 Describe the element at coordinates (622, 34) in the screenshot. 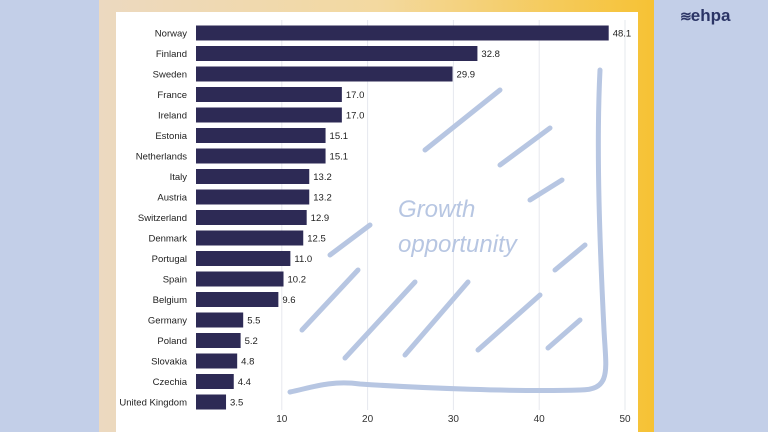

I see `value-label: 48.1` at that location.